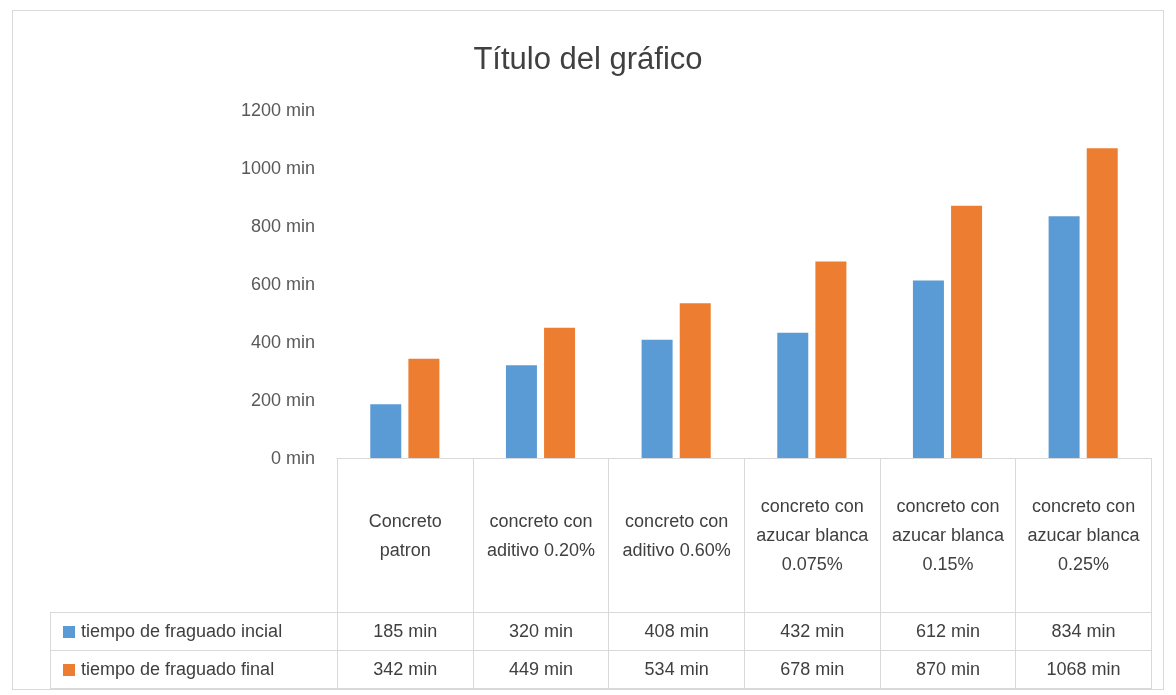 Image resolution: width=1176 pixels, height=695 pixels. Describe the element at coordinates (282, 400) in the screenshot. I see `y-tick-label: 200 min` at that location.